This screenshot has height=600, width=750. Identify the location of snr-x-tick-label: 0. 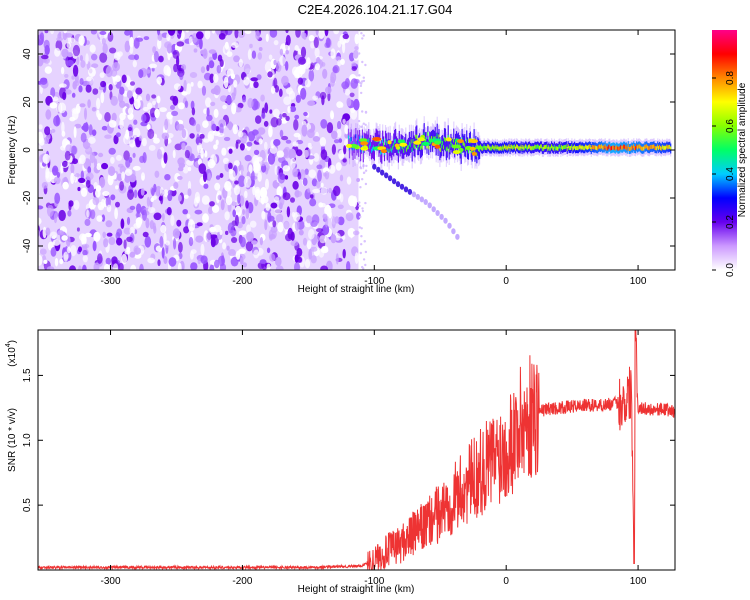
(506, 581).